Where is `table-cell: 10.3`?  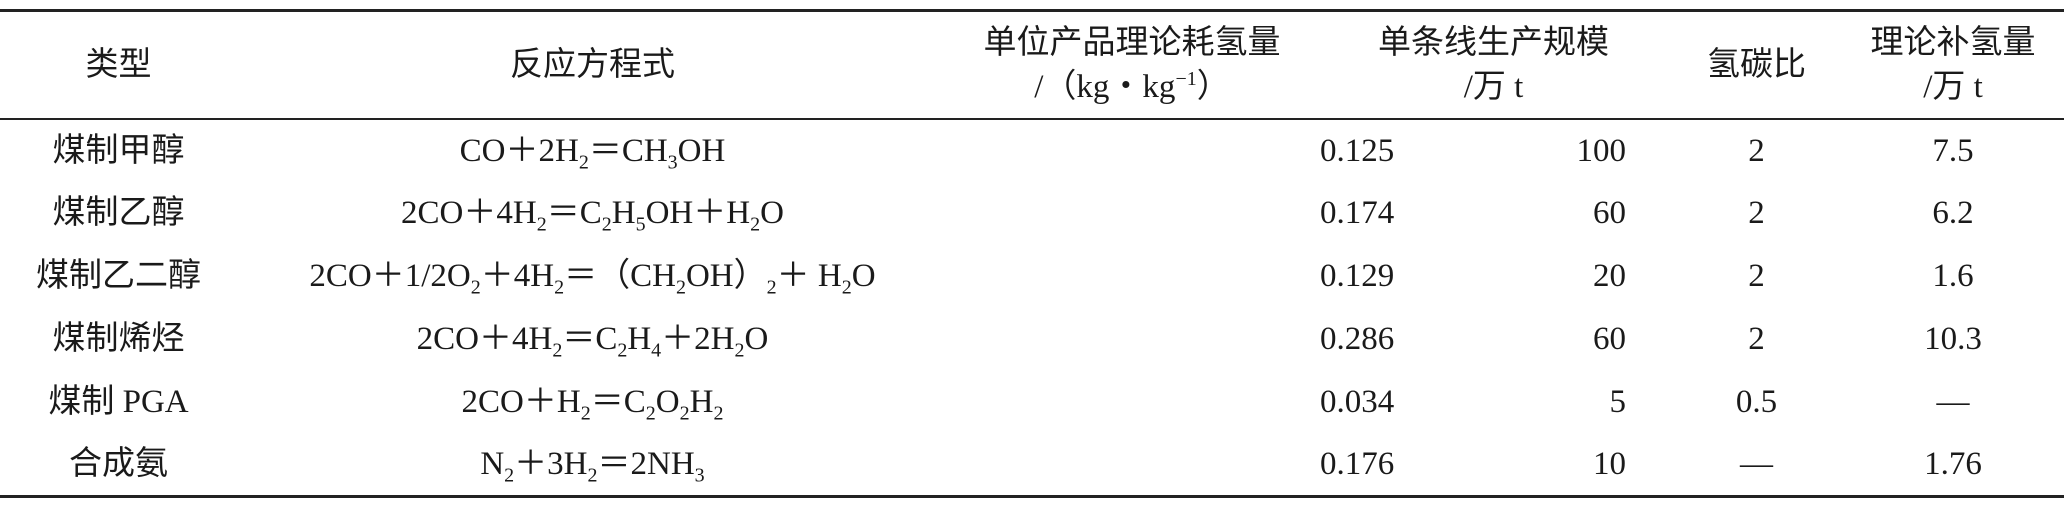
table-cell: 10.3 is located at coordinates (1953, 339).